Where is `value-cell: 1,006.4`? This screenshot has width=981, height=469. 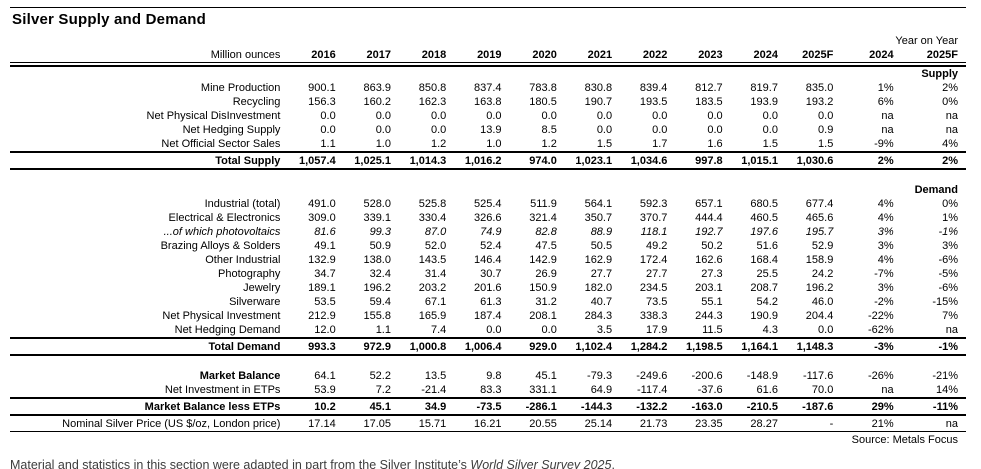
value-cell: 1,006.4 is located at coordinates (483, 347).